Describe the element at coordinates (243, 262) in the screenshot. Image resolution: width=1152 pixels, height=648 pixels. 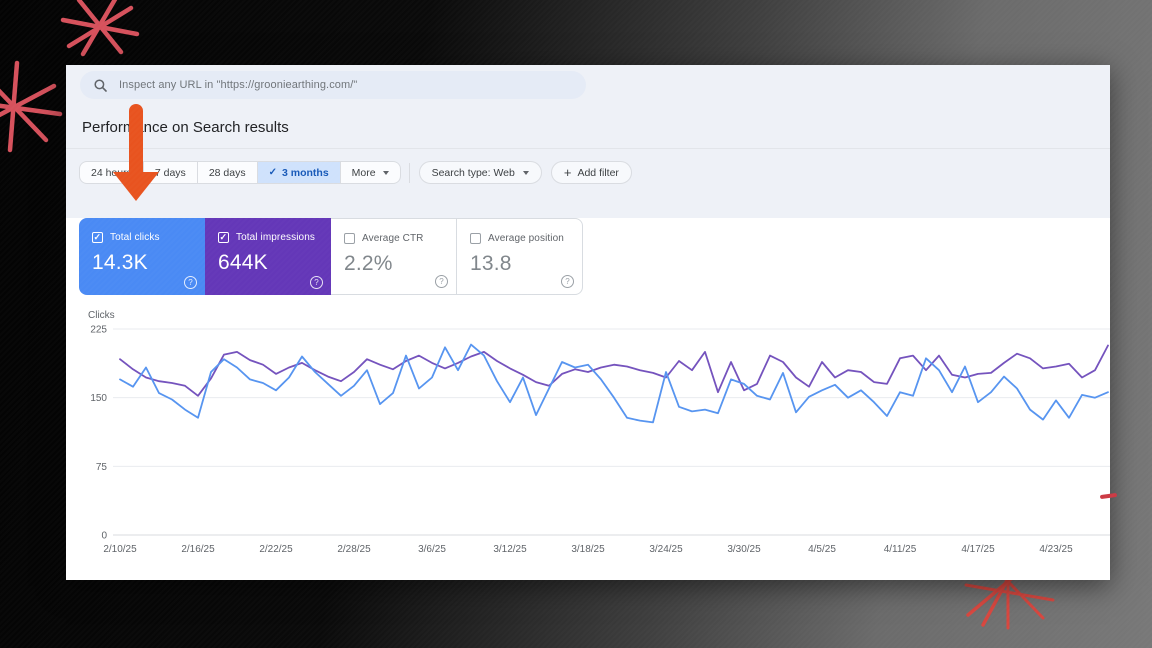
I see `metric-value: 644K` at that location.